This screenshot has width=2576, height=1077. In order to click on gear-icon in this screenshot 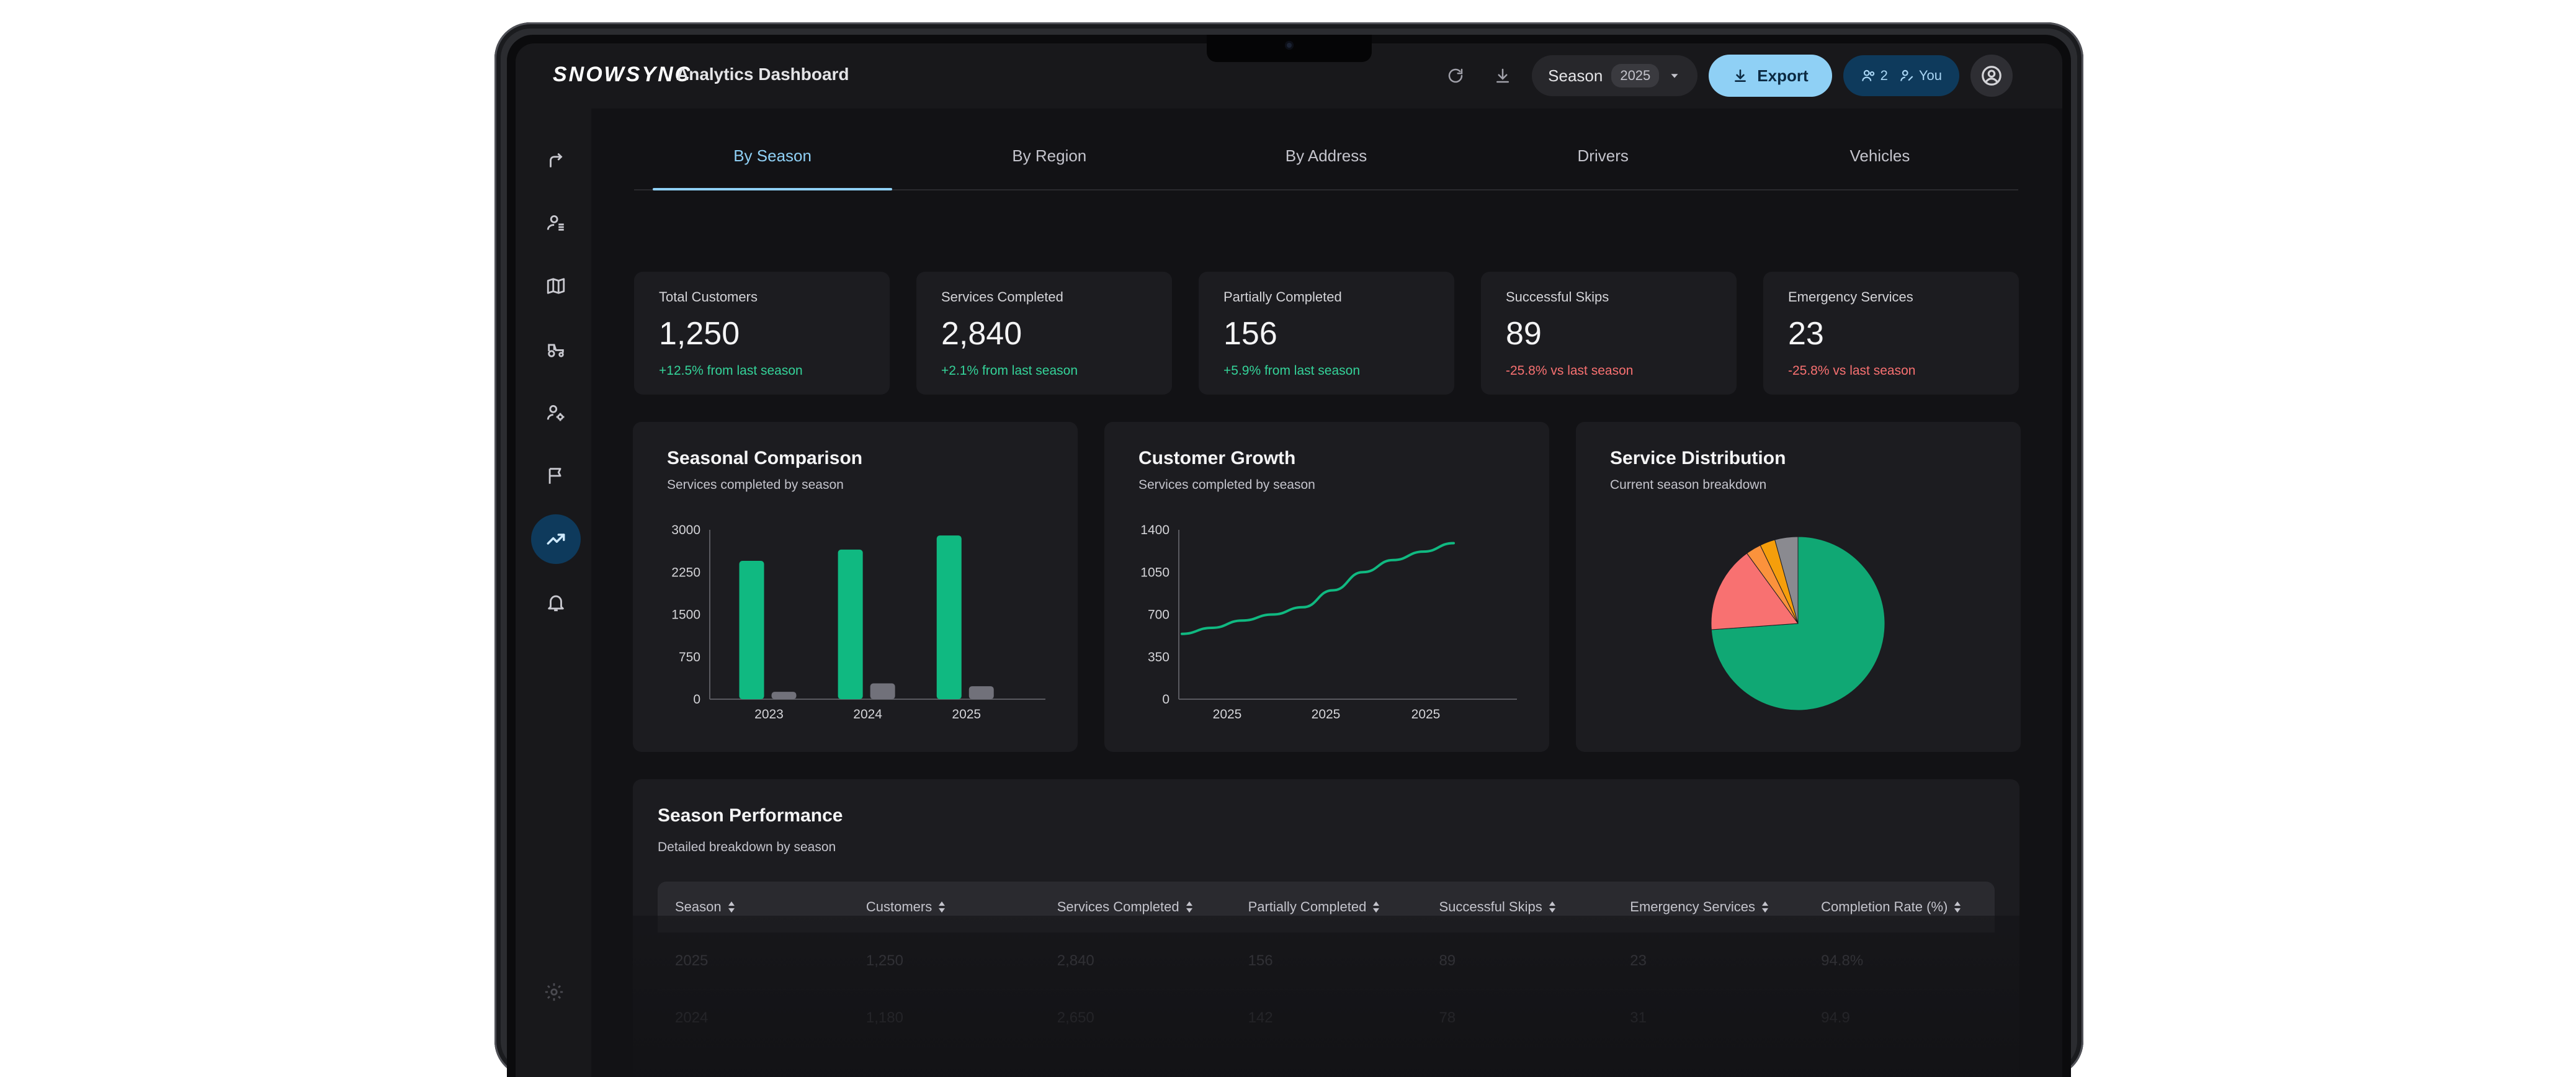, I will do `click(554, 992)`.